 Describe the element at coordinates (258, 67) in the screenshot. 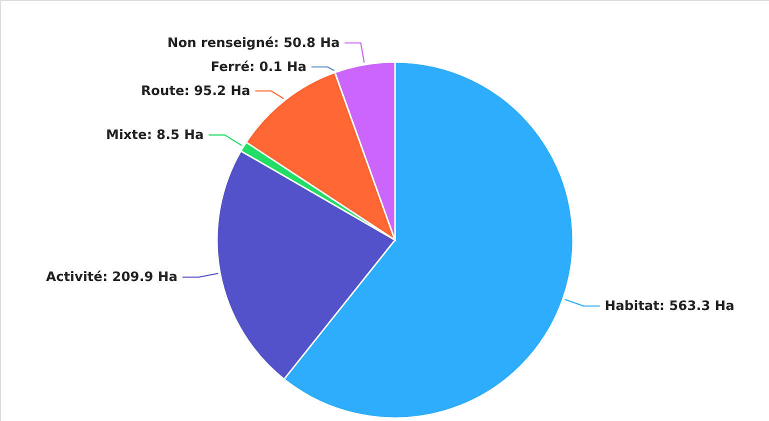

I see `slice-label: Ferré: 0.1 Ha` at that location.